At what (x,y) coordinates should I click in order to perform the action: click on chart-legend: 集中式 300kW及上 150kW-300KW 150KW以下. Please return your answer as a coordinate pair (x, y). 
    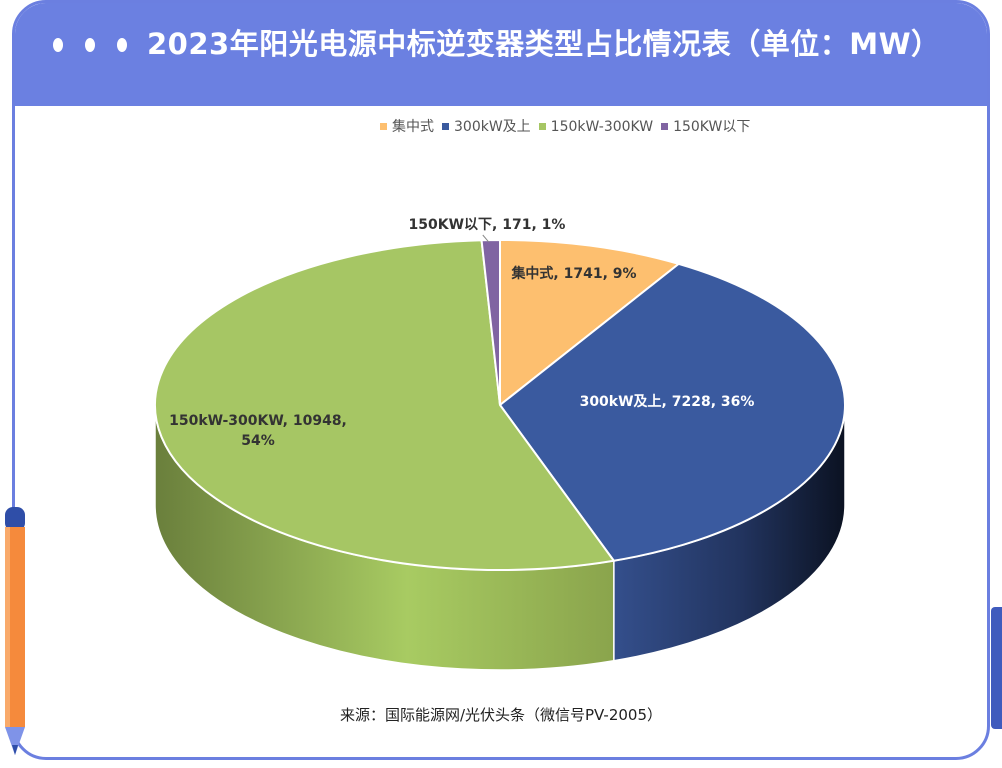
    Looking at the image, I should click on (569, 126).